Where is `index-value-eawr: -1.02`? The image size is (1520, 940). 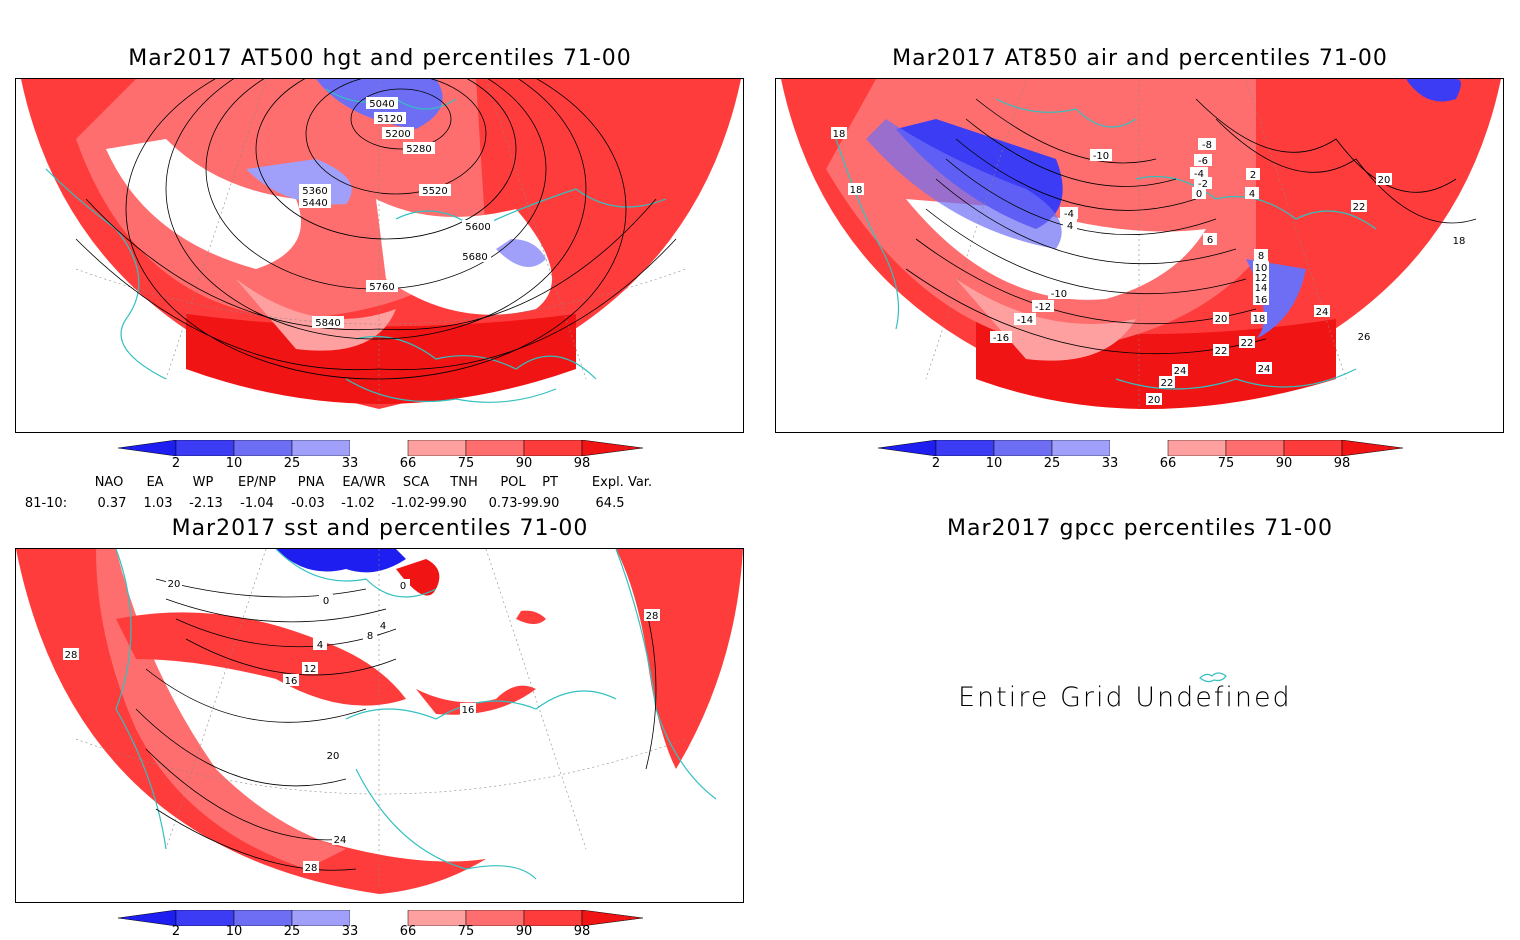
index-value-eawr: -1.02 is located at coordinates (358, 503).